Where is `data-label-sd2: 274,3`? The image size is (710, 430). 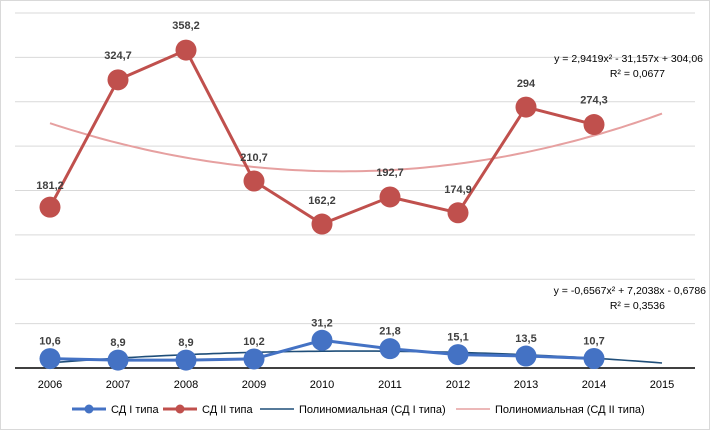 data-label-sd2: 274,3 is located at coordinates (594, 101).